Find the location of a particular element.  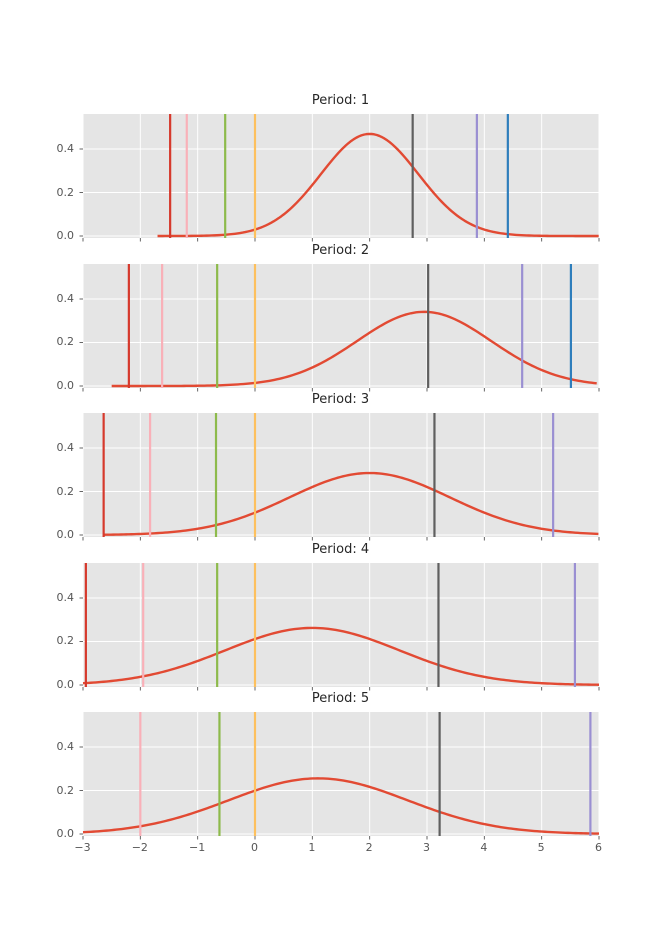

x-tick-label: −1 is located at coordinates (197, 847).